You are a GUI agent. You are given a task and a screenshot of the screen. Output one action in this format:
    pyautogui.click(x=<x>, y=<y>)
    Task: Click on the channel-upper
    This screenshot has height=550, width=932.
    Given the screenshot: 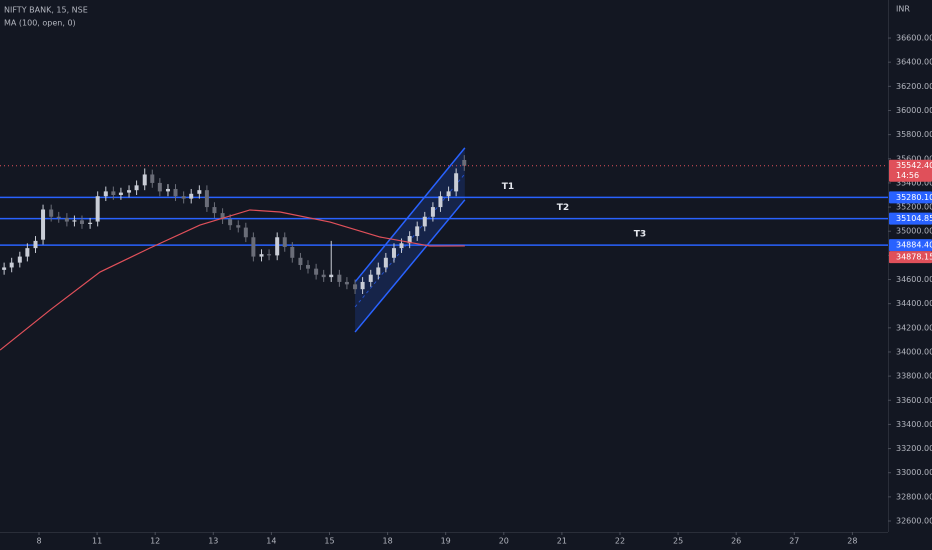 What is the action you would take?
    pyautogui.click(x=410, y=215)
    